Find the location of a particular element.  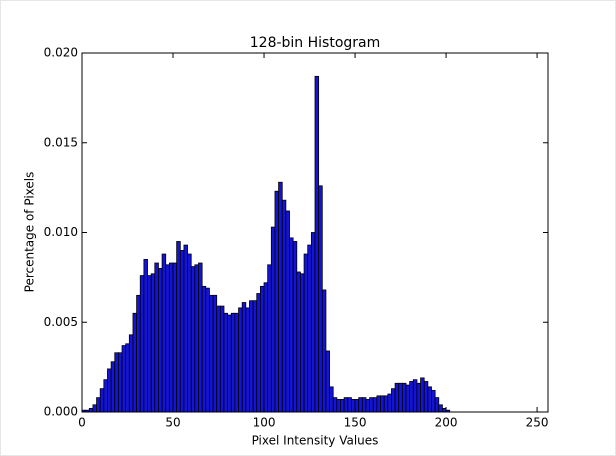

y-axis-label: Percentage of Pixels is located at coordinates (30, 232).